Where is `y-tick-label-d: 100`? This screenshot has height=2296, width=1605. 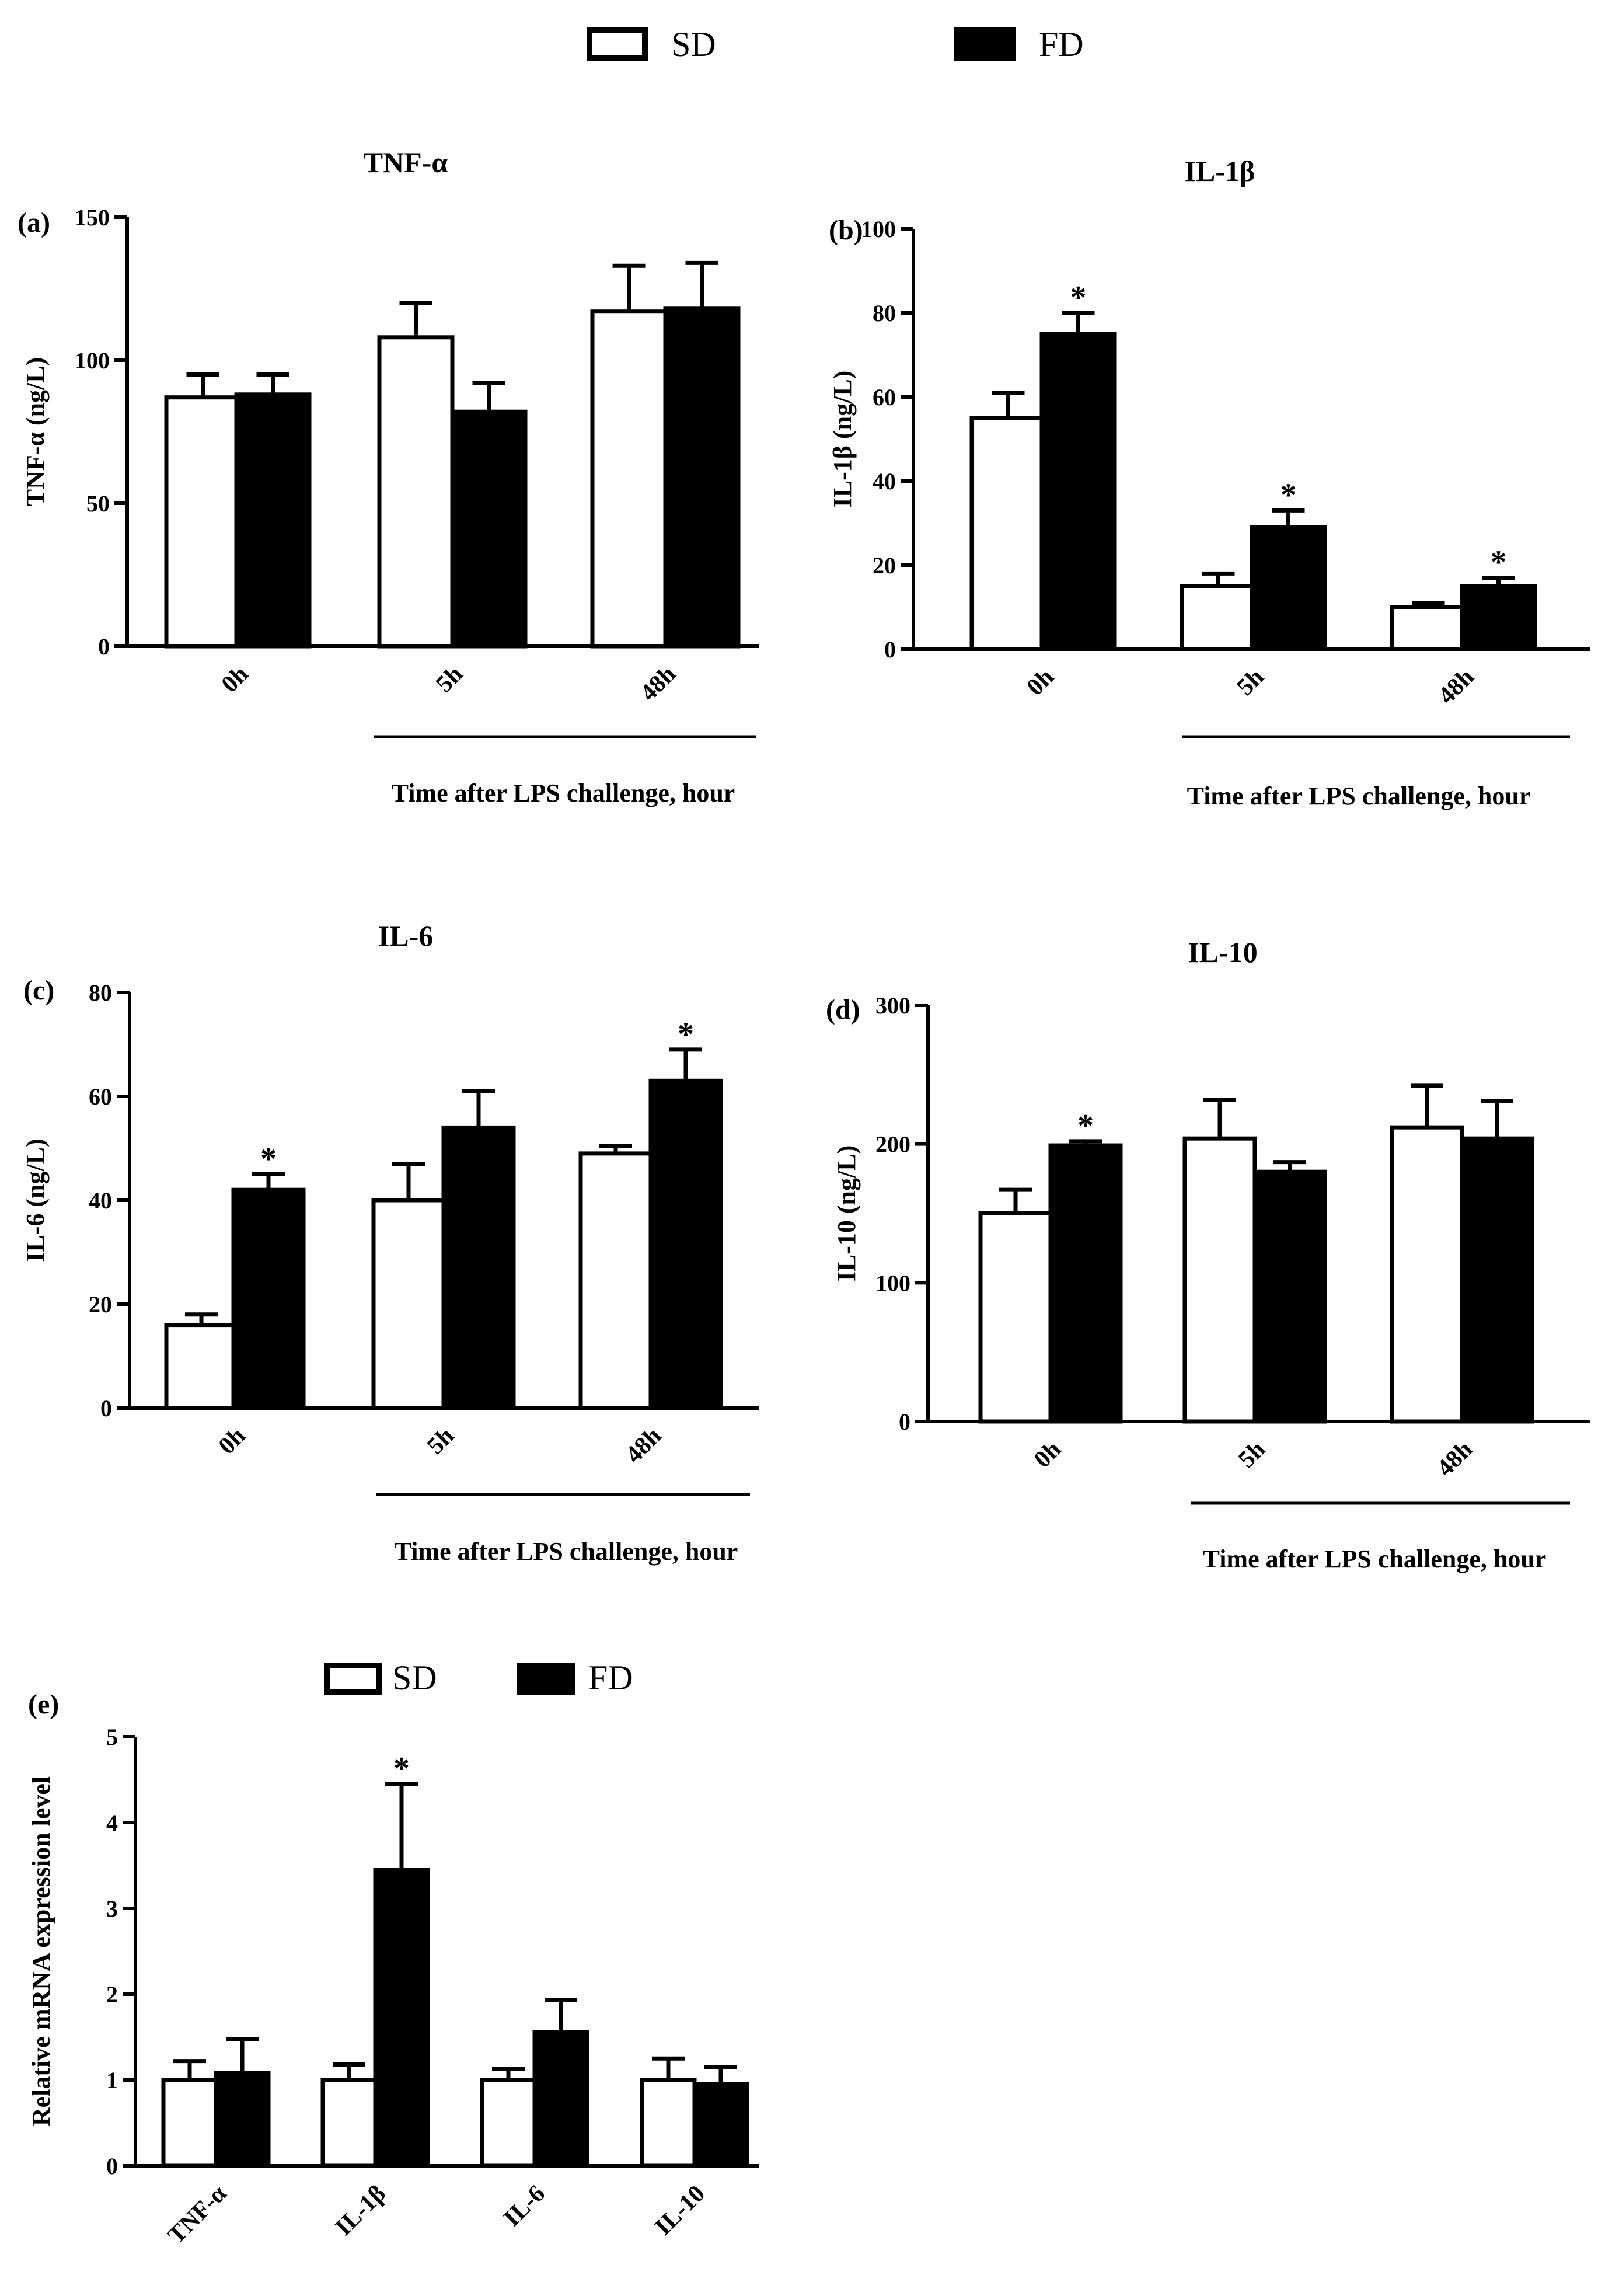 y-tick-label-d: 100 is located at coordinates (892, 1283).